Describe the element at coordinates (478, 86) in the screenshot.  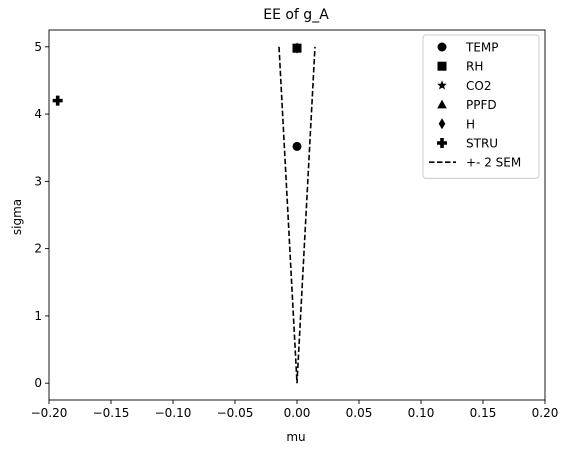
I see `legend-label: CO2` at that location.